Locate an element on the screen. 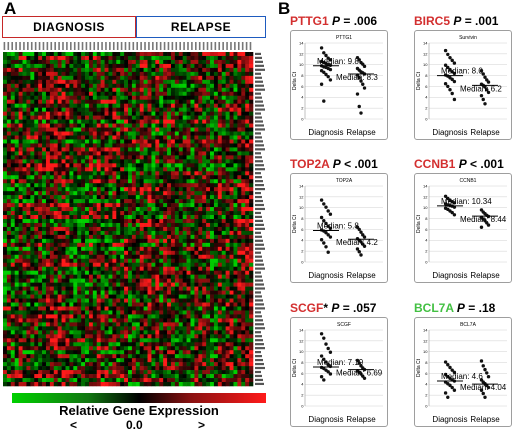 The width and height of the screenshot is (520, 432). gene-name: BIRC5 is located at coordinates (432, 21).